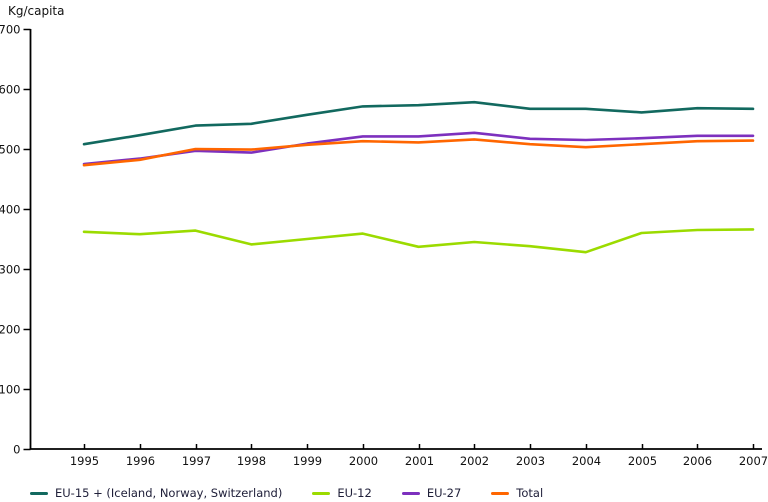 The width and height of the screenshot is (768, 502). What do you see at coordinates (39, 493) in the screenshot?
I see `legend-line-swatch-eu-15-iceland-norway-switzerland` at bounding box center [39, 493].